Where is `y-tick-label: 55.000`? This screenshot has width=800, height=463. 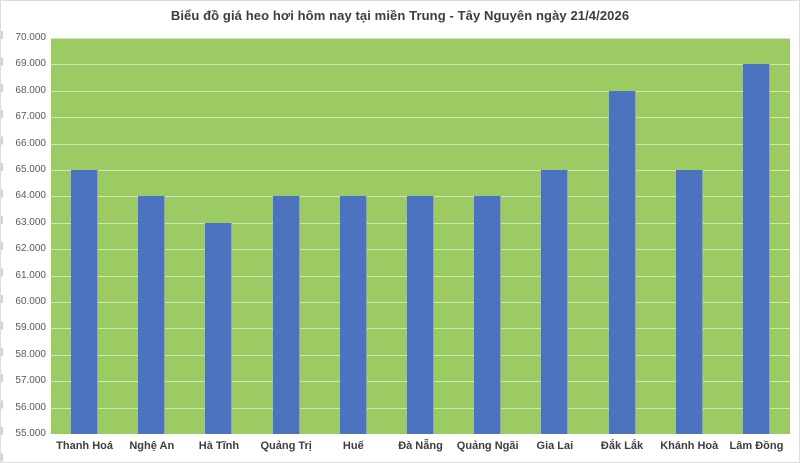
y-tick-label: 55.000 is located at coordinates (30, 433).